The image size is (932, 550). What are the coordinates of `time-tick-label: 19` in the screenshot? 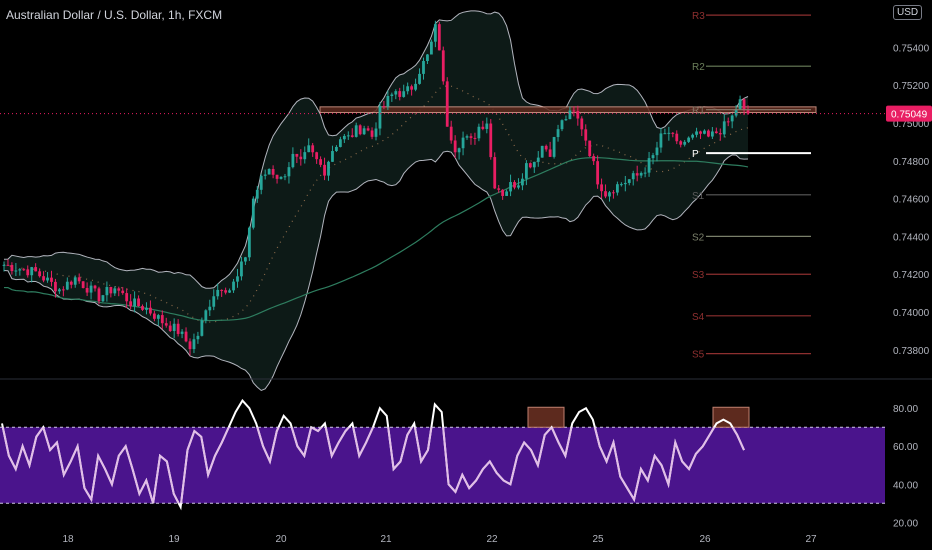 It's located at (174, 539).